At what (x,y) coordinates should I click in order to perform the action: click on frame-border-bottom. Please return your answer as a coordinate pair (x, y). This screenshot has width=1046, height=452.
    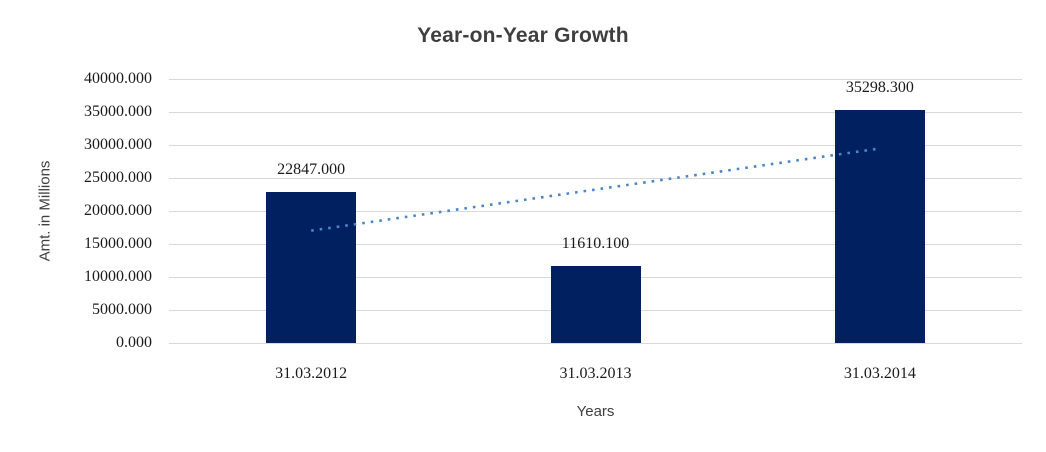
    Looking at the image, I should click on (520, 444).